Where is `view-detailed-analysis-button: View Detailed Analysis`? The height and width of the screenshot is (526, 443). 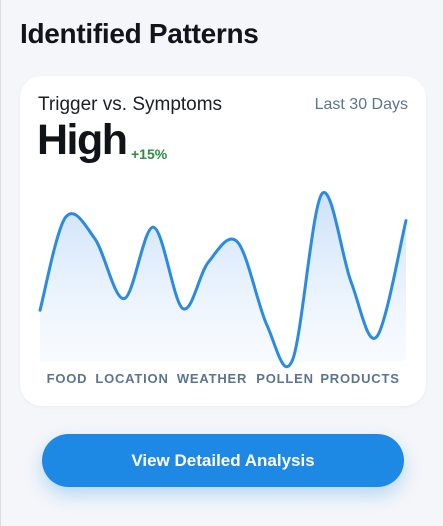
view-detailed-analysis-button: View Detailed Analysis is located at coordinates (223, 460).